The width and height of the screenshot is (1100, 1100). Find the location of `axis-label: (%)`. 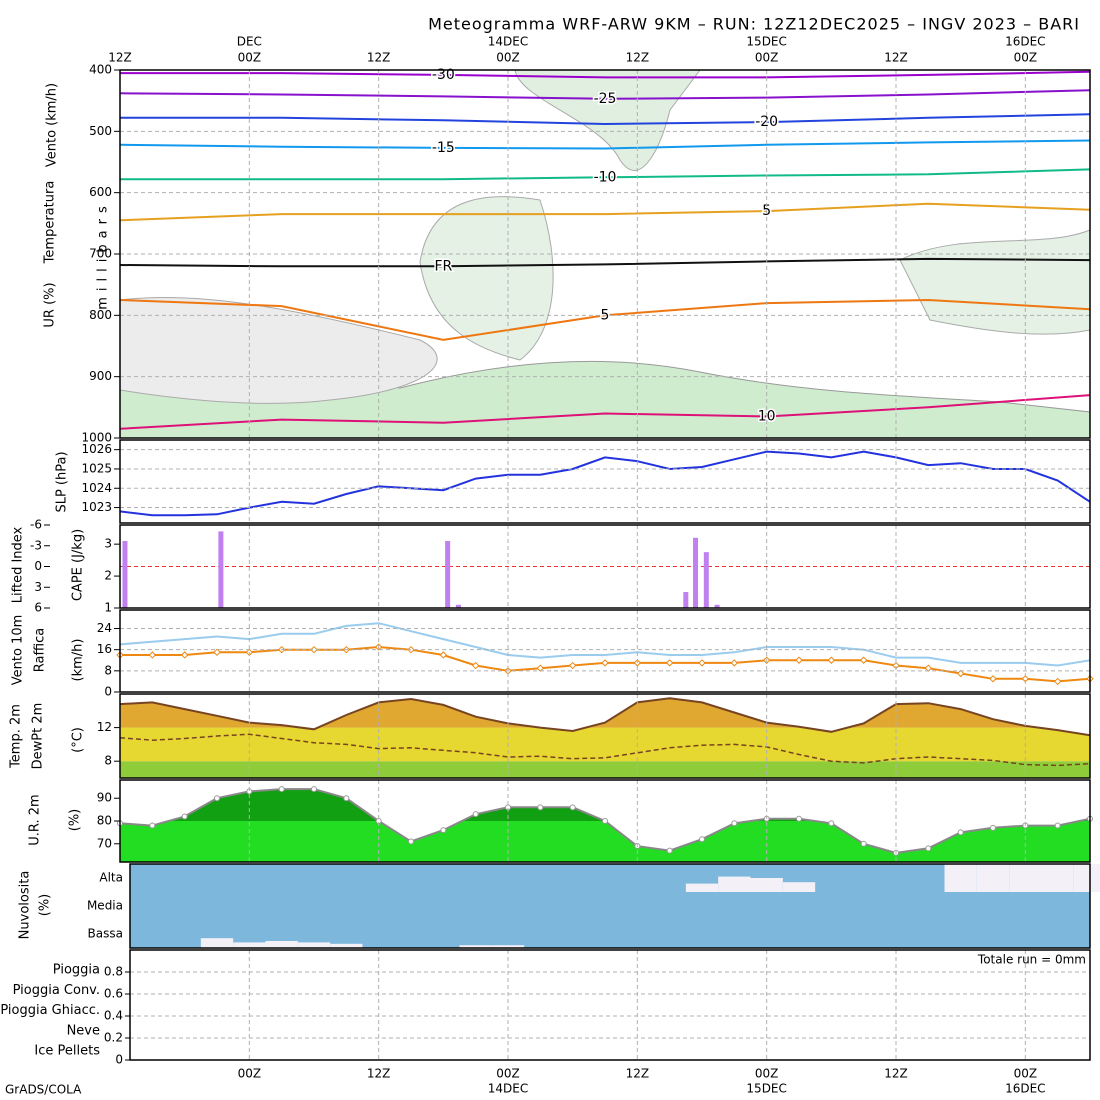

axis-label: (%) is located at coordinates (75, 820).